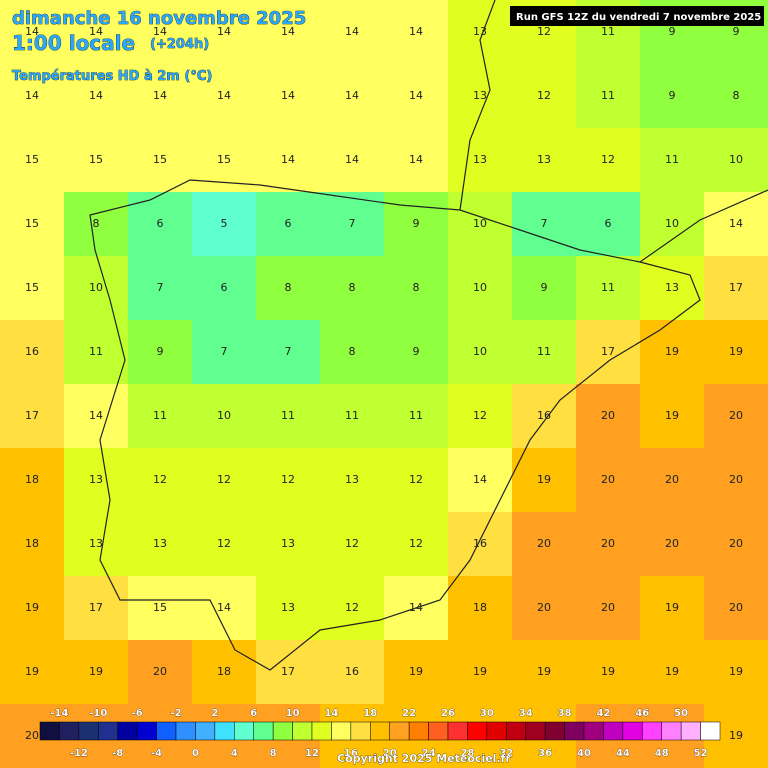 The height and width of the screenshot is (768, 768). Describe the element at coordinates (506, 753) in the screenshot. I see `legend-tick-label: 32` at that location.